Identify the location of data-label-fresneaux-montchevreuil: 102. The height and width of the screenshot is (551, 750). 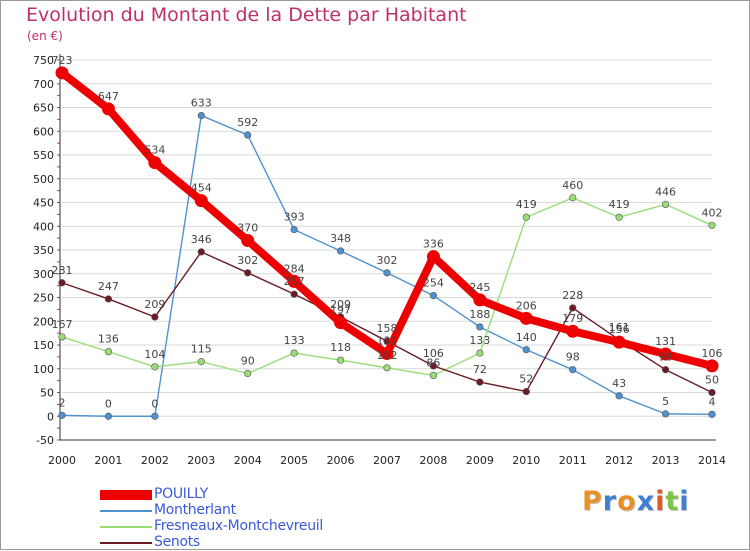
(387, 355).